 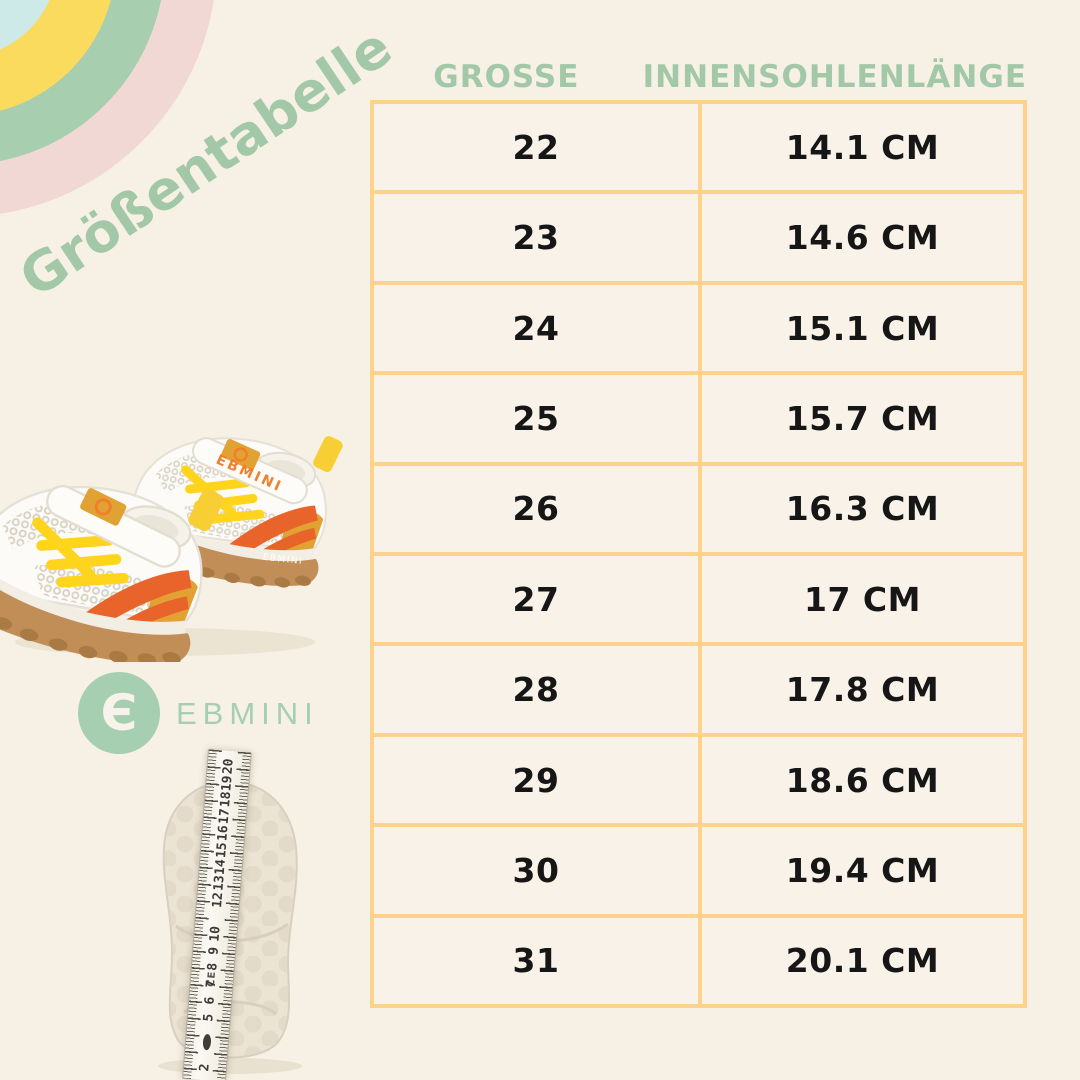 I want to click on ruler-number: 8, so click(x=213, y=967).